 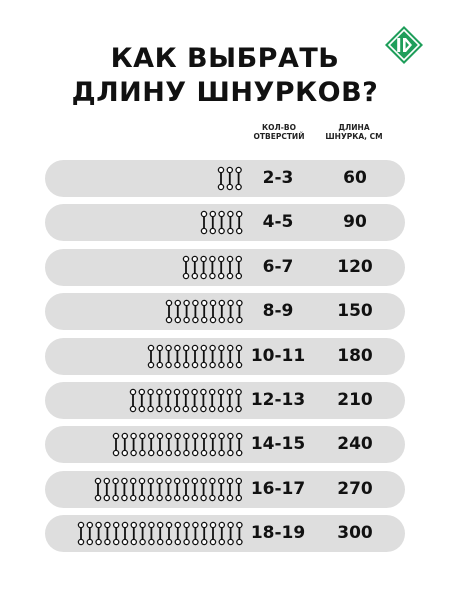 I want to click on brand-logo-icon, so click(x=404, y=45).